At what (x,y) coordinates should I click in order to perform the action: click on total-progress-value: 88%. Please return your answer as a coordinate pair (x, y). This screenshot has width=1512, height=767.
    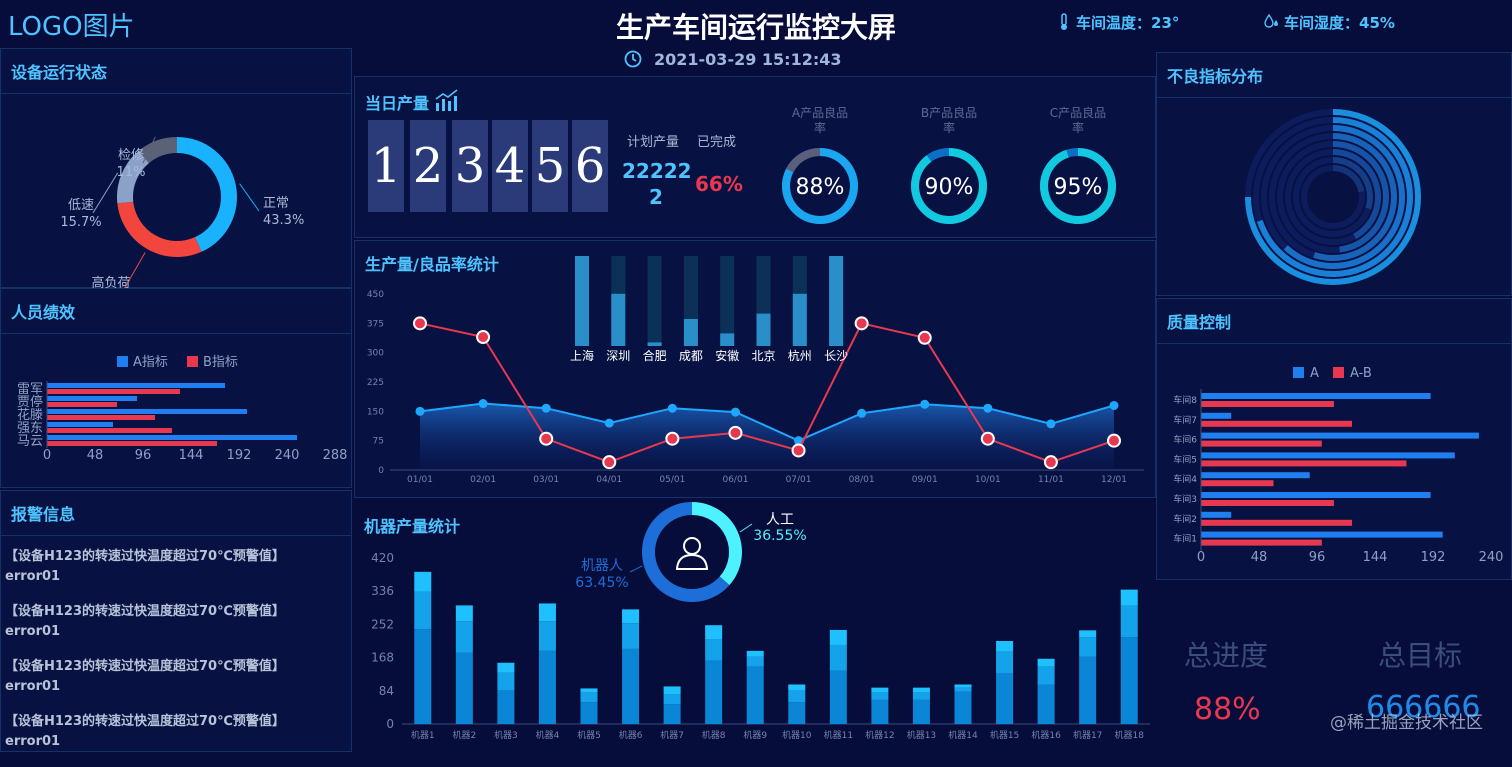
    Looking at the image, I should click on (1227, 709).